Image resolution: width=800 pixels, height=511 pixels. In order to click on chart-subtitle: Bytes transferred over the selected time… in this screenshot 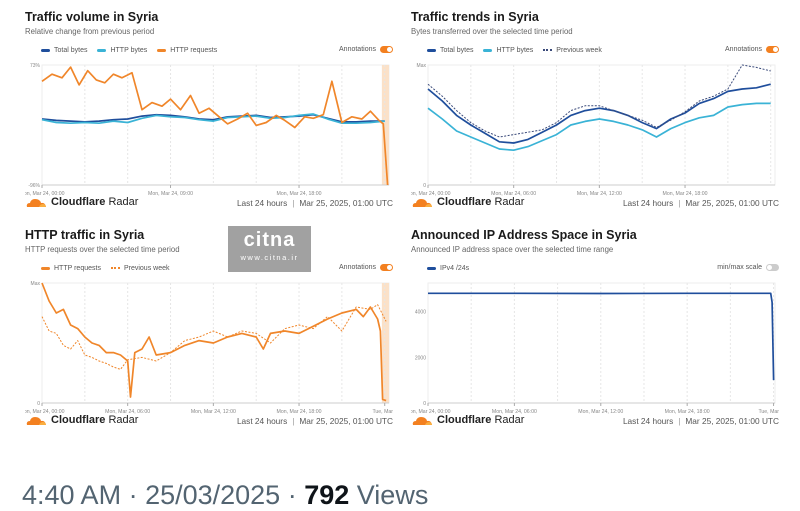, I will do `click(492, 31)`.